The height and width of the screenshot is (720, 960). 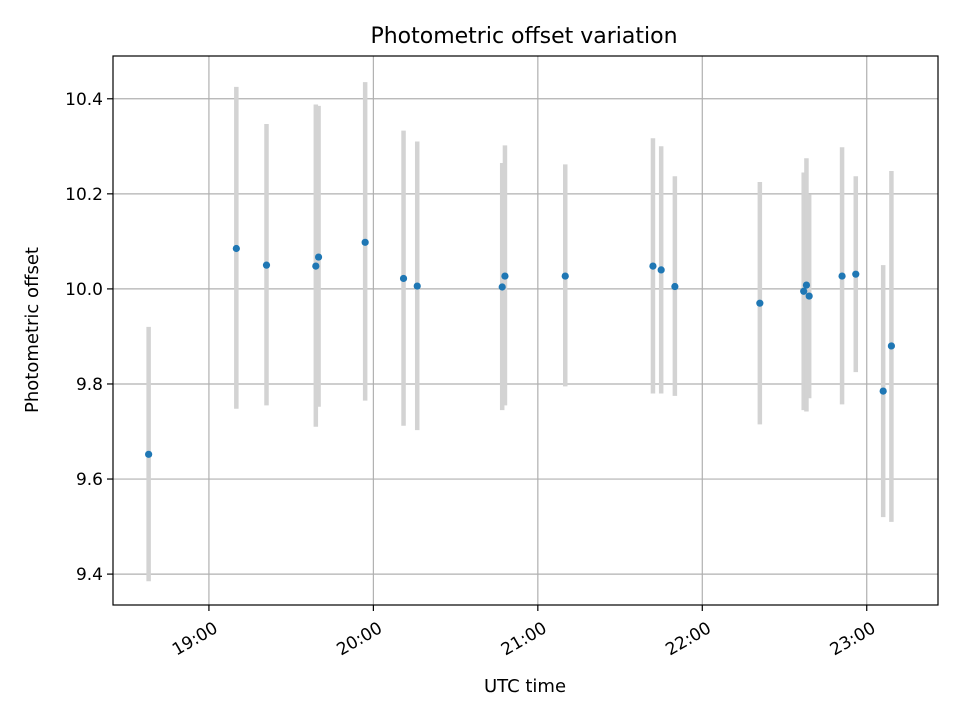 What do you see at coordinates (523, 36) in the screenshot?
I see `chart-title: Photometric offset variation` at bounding box center [523, 36].